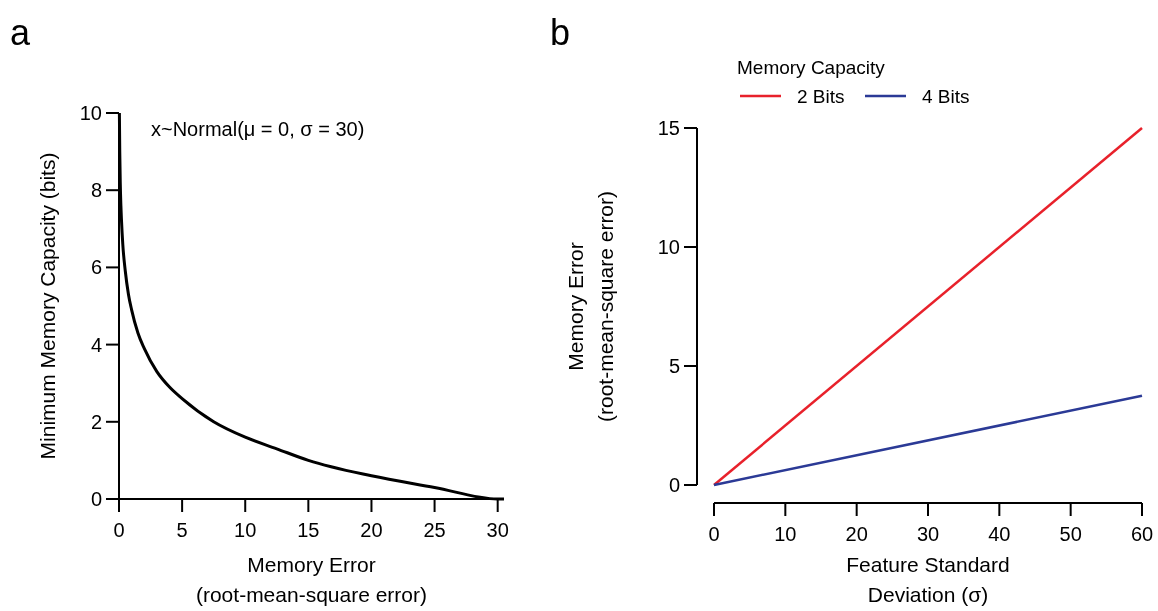  What do you see at coordinates (182, 530) in the screenshot?
I see `x-tick-label: 5` at bounding box center [182, 530].